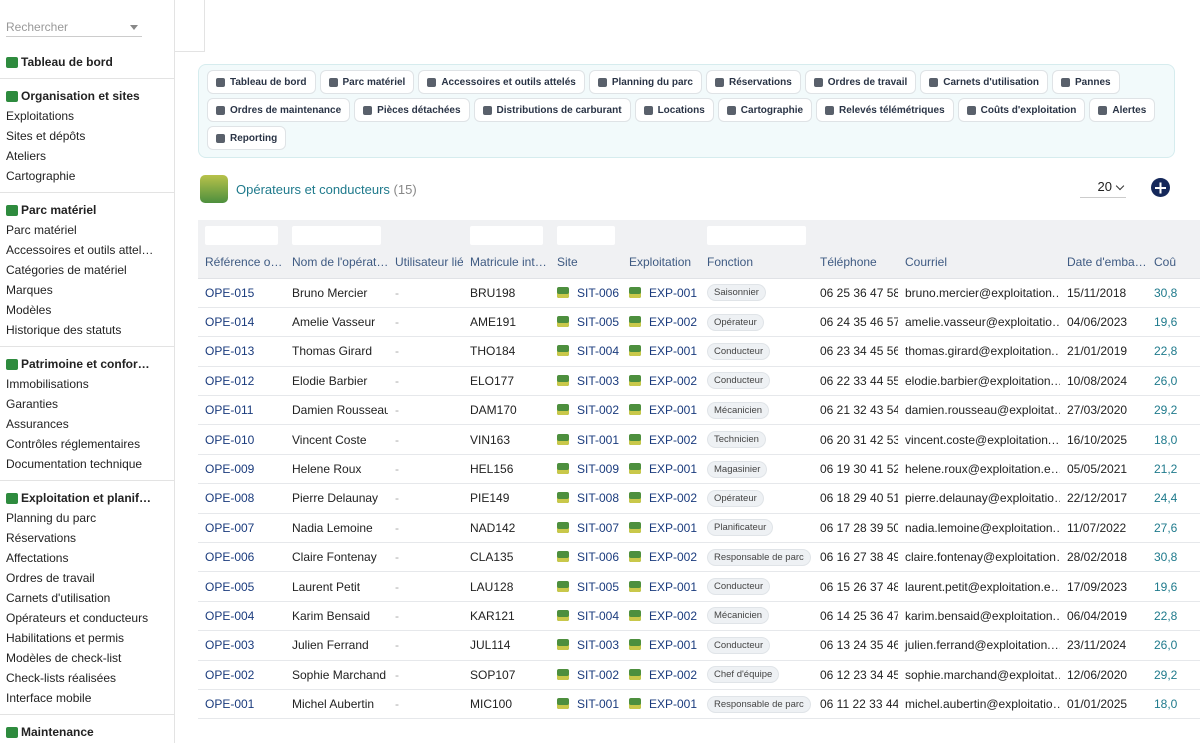 The image size is (1200, 743). Describe the element at coordinates (230, 498) in the screenshot. I see `cell-link: OPE-008` at that location.